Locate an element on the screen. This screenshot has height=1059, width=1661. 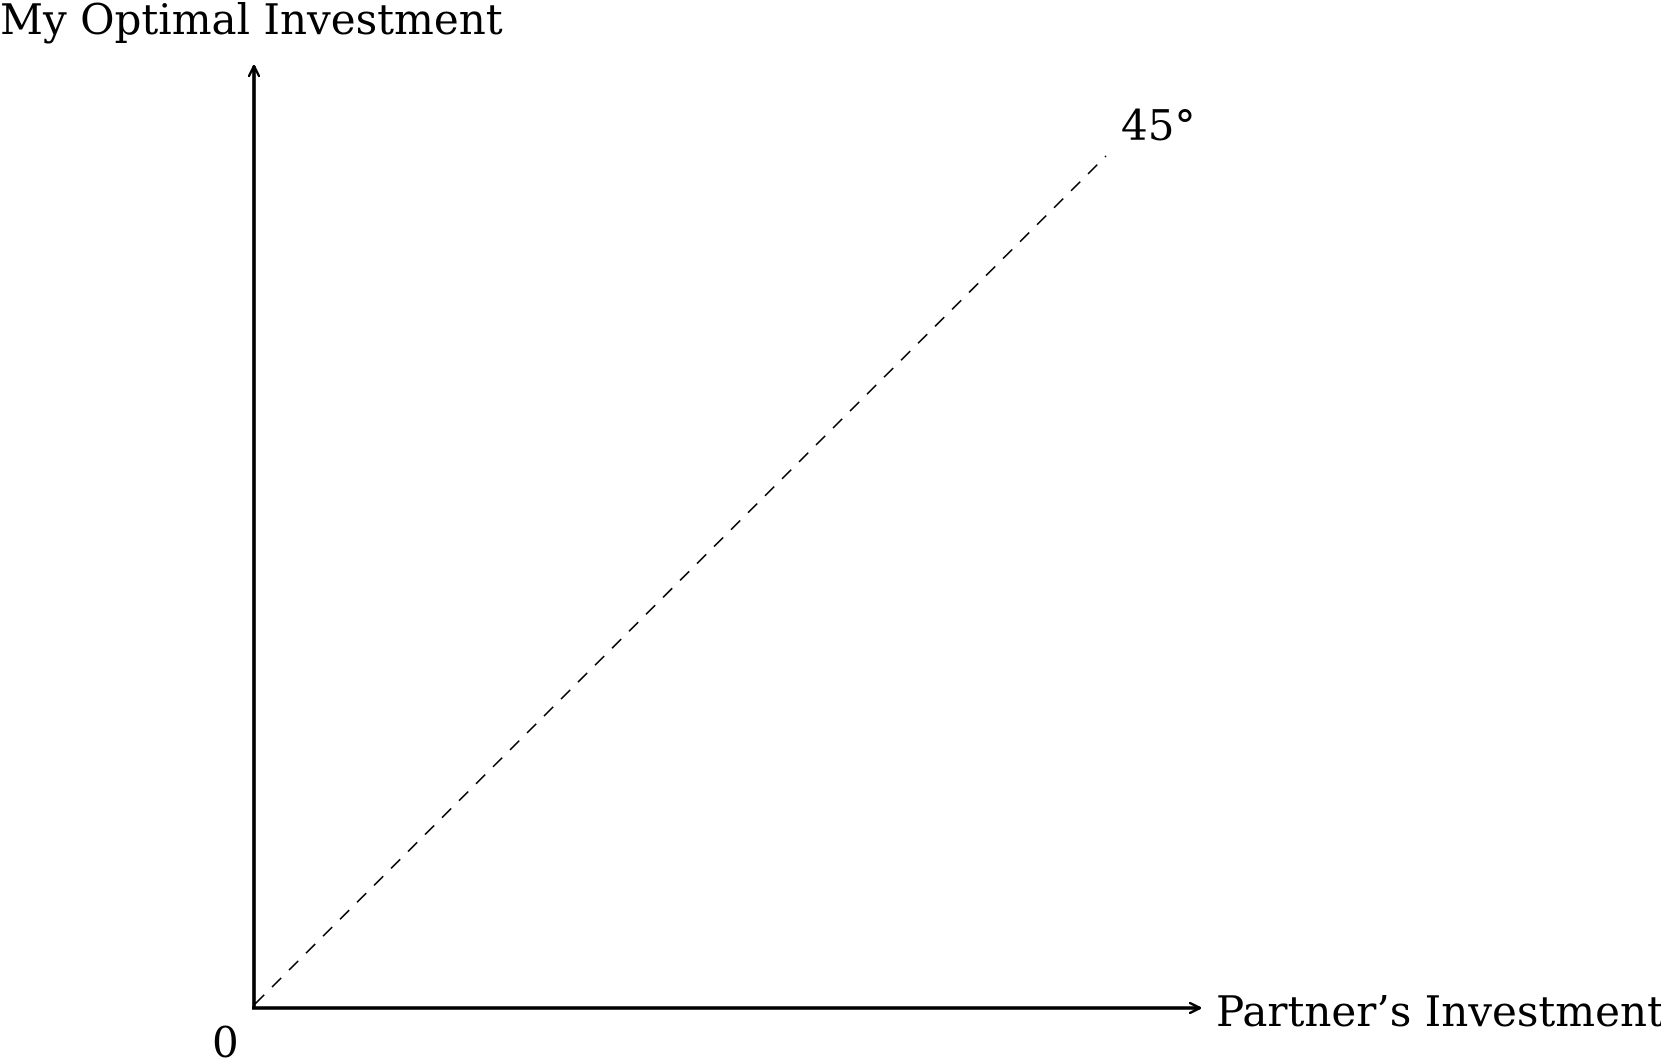
forty-five-degree-label: 45° is located at coordinates (1158, 125).